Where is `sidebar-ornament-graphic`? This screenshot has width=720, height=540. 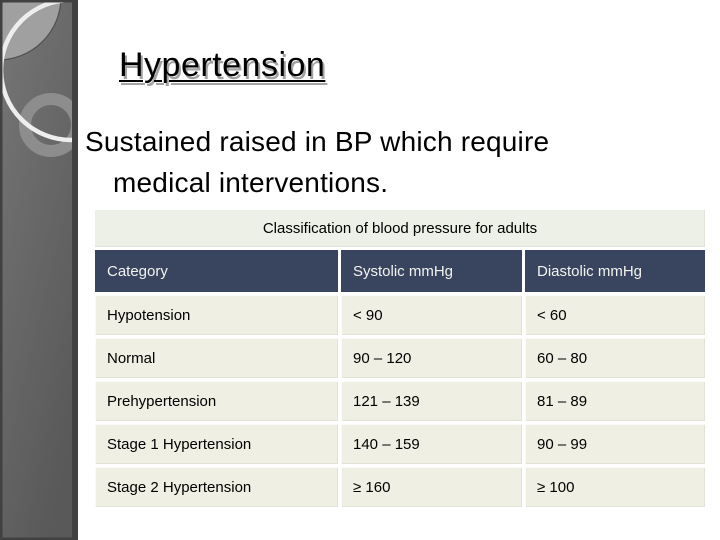
sidebar-ornament-graphic is located at coordinates (39, 270).